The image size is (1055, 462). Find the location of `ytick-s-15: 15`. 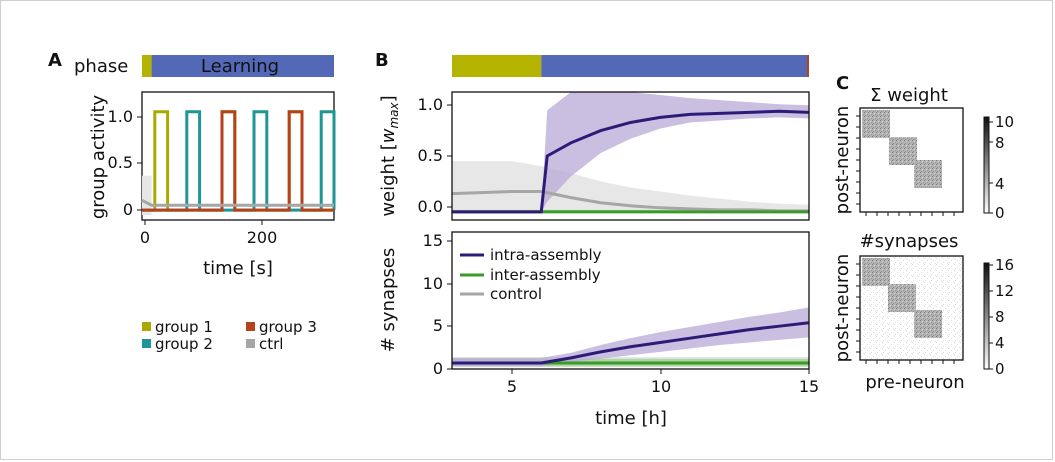

ytick-s-15: 15 is located at coordinates (433, 240).